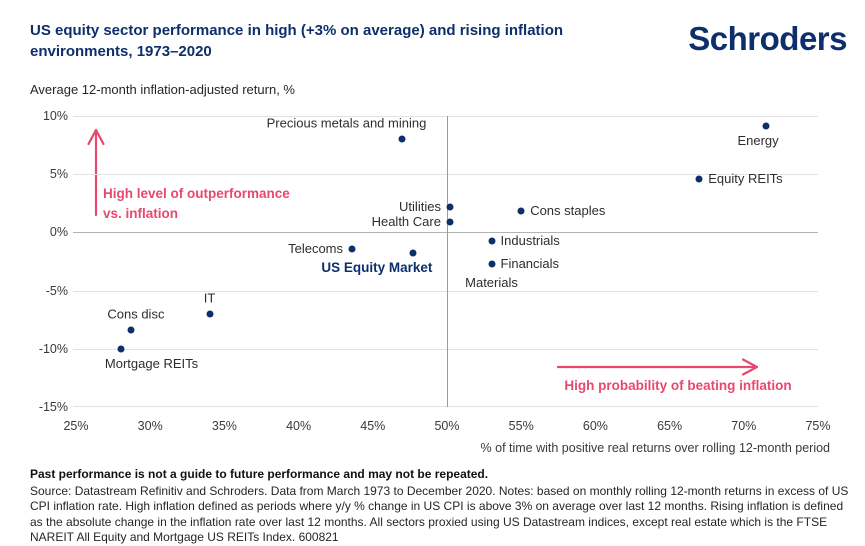 Image resolution: width=865 pixels, height=546 pixels. Describe the element at coordinates (767, 38) in the screenshot. I see `schroders-logo: Schroders` at that location.